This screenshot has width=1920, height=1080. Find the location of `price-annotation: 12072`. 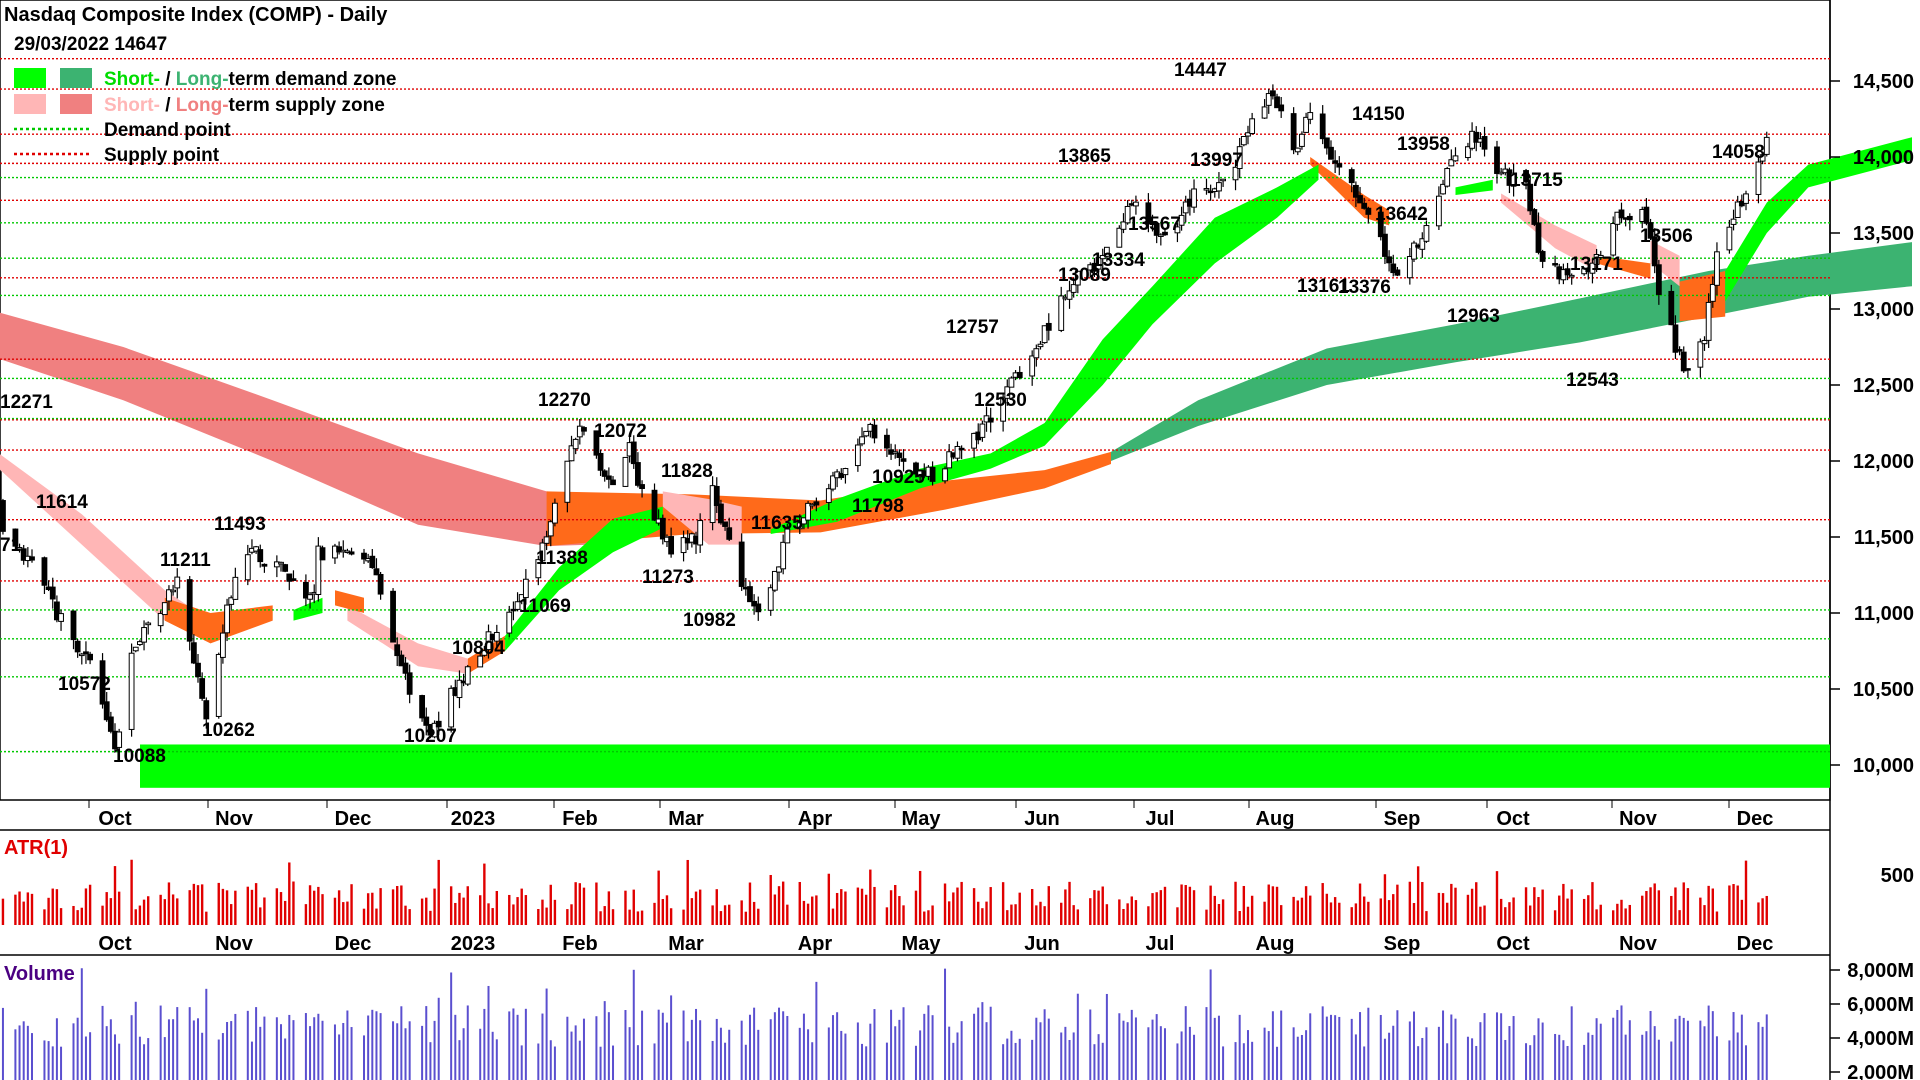

price-annotation: 12072 is located at coordinates (620, 431).